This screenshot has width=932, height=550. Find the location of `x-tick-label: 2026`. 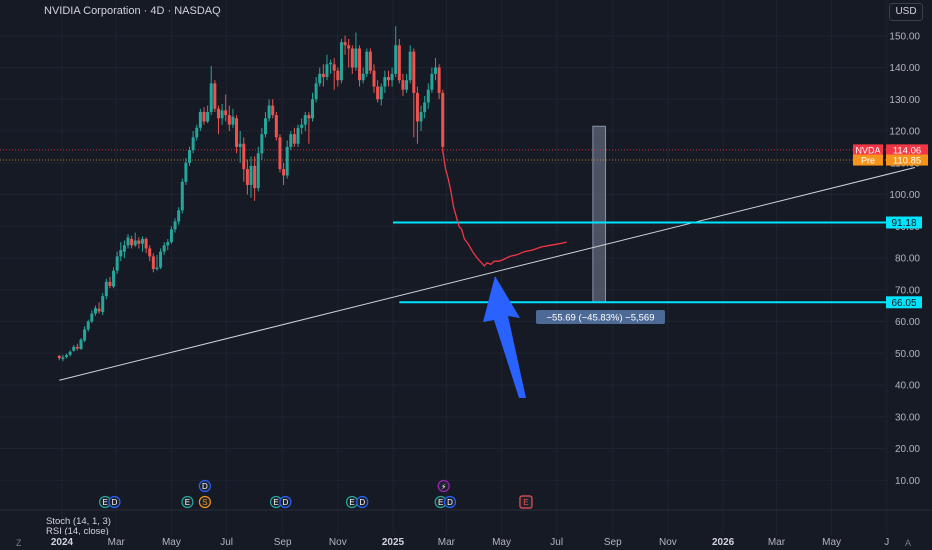

x-tick-label: 2026 is located at coordinates (723, 542).